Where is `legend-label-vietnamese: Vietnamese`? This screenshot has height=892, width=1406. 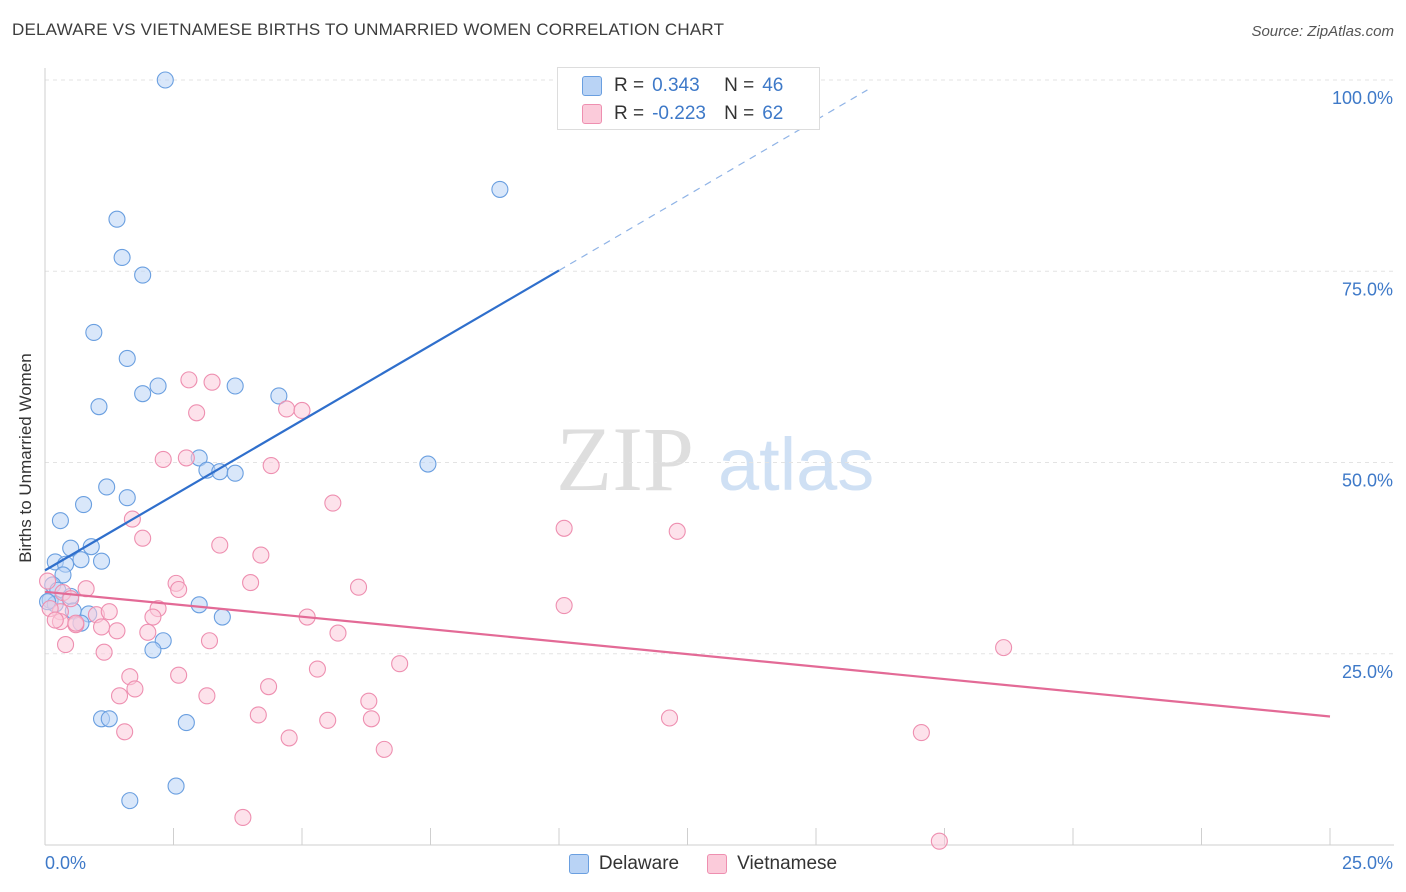 legend-label-vietnamese: Vietnamese is located at coordinates (787, 863).